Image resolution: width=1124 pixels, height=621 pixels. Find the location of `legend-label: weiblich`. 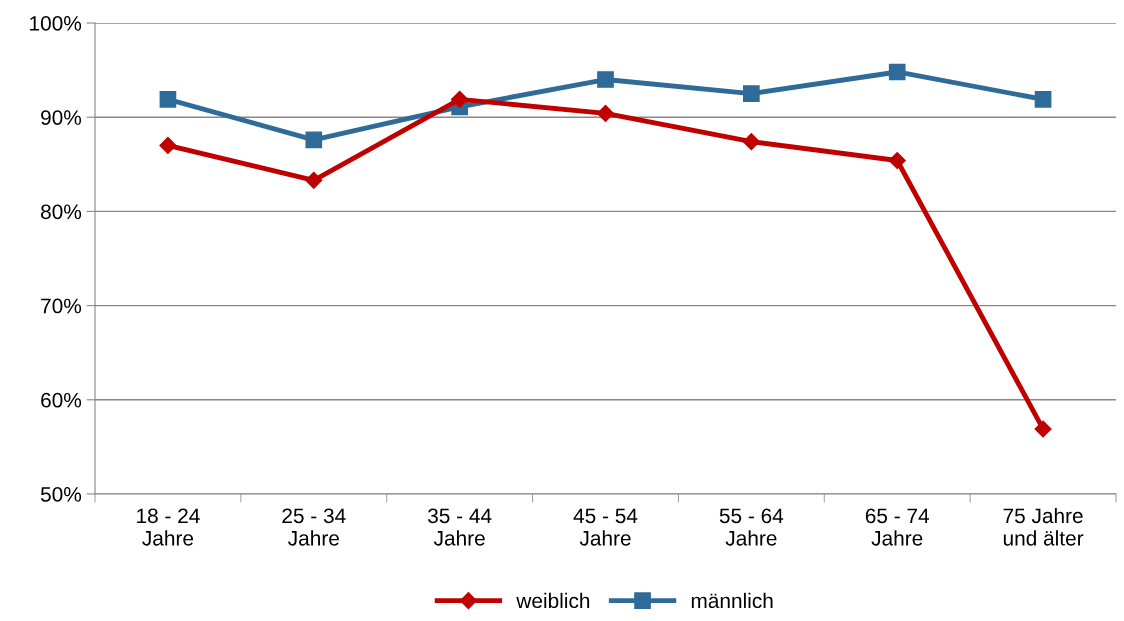

legend-label: weiblich is located at coordinates (553, 600).